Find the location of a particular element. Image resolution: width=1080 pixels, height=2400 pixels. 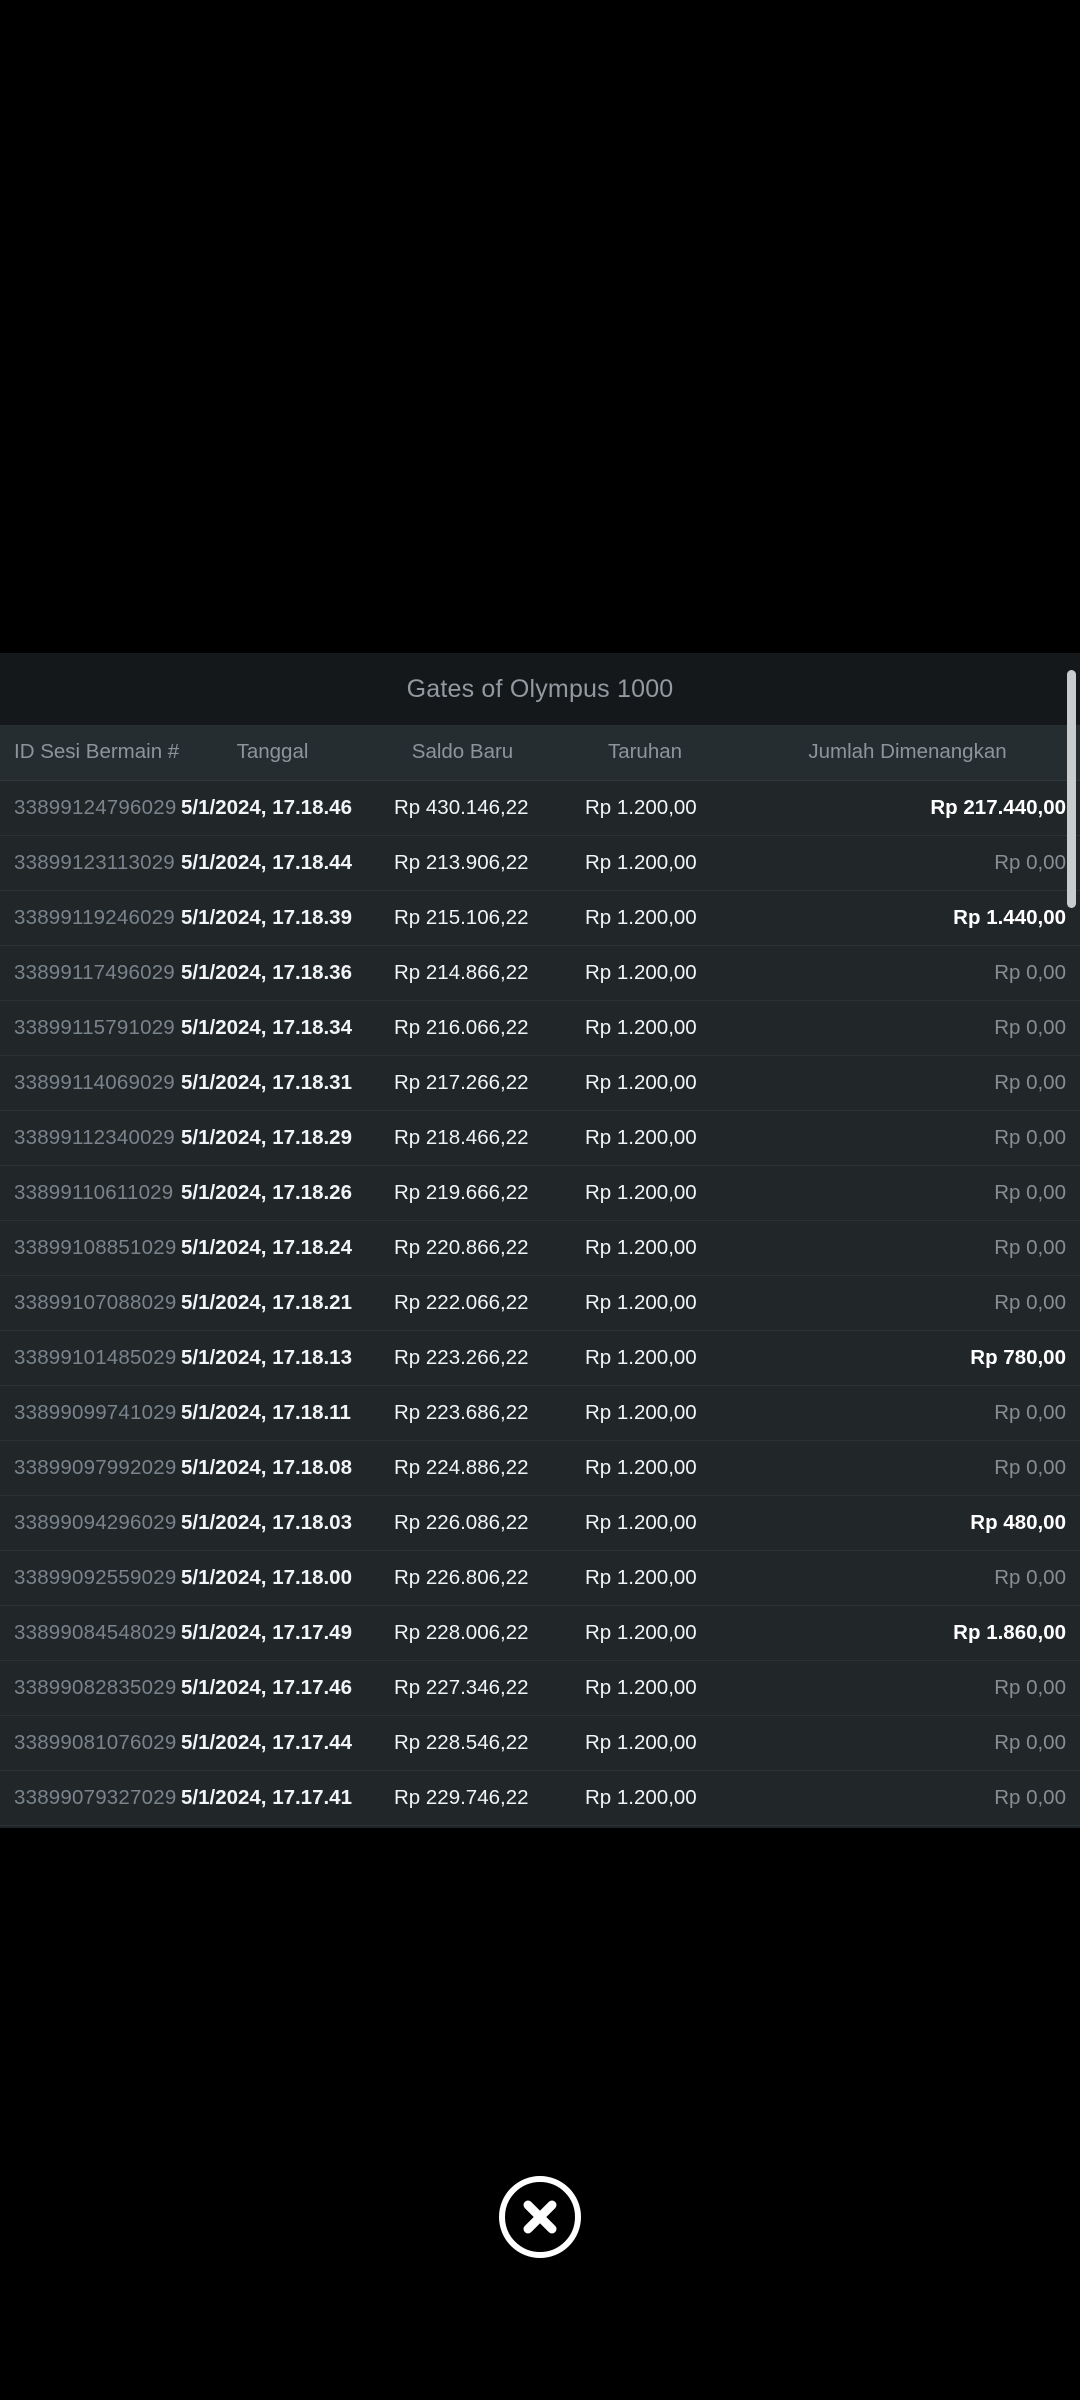

cell-date: 5/1/2024, 17.18.26 is located at coordinates (266, 1192).